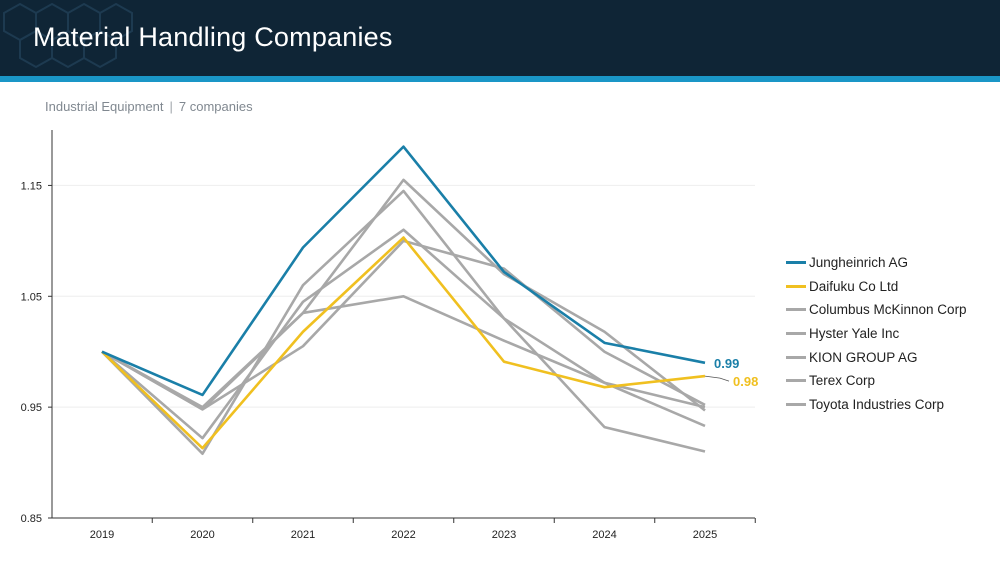  I want to click on header-accent-stripe, so click(500, 79).